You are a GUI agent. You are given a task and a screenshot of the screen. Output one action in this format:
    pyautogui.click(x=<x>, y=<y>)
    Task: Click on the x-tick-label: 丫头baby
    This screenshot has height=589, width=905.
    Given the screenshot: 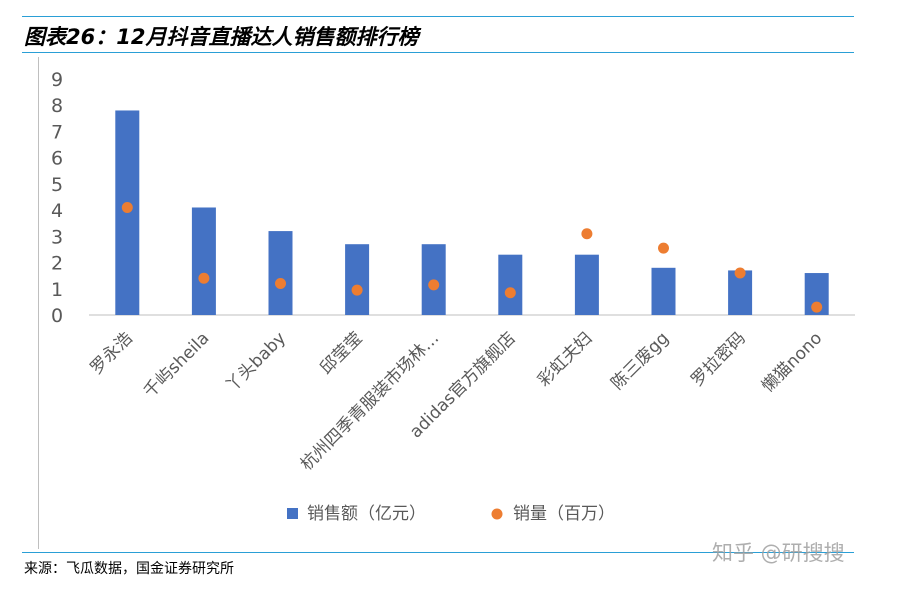 What is the action you would take?
    pyautogui.click(x=256, y=362)
    